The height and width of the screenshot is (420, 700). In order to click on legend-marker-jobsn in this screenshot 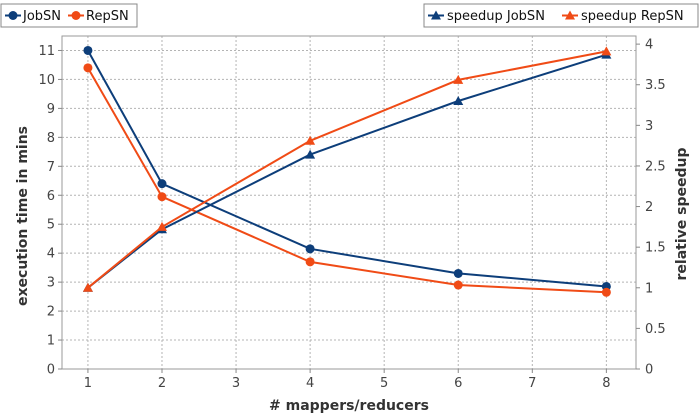, I will do `click(13, 15)`.